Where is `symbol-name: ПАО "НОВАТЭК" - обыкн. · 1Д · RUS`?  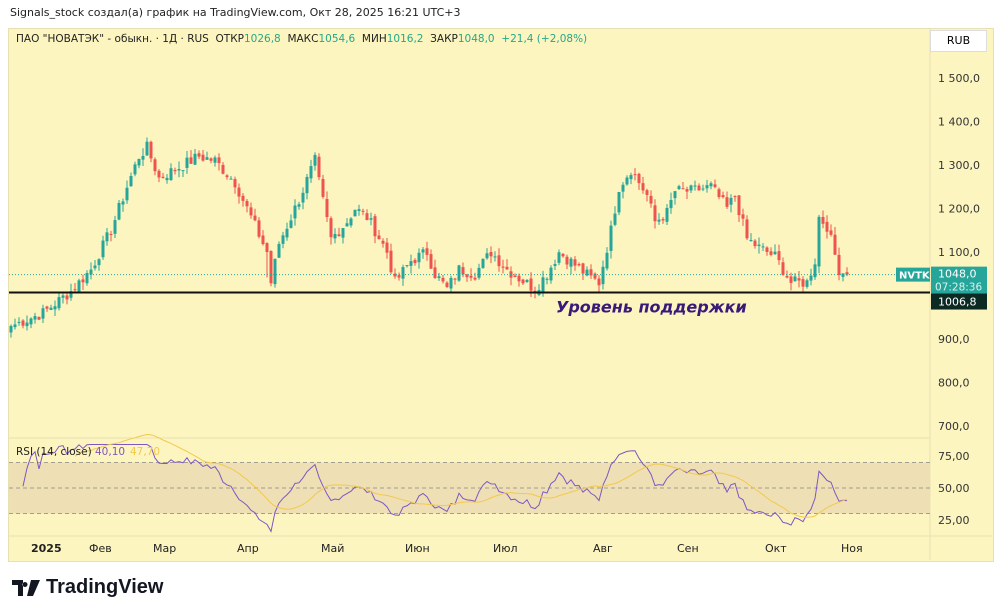 symbol-name: ПАО "НОВАТЭК" - обыкн. · 1Д · RUS is located at coordinates (112, 39).